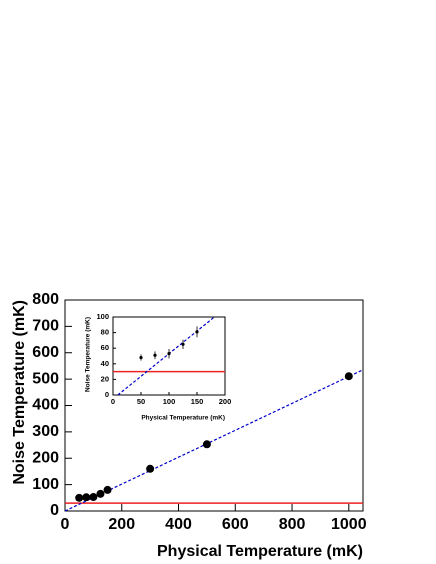 Image resolution: width=436 pixels, height=564 pixels. I want to click on y-tick-label: 20, so click(105, 378).